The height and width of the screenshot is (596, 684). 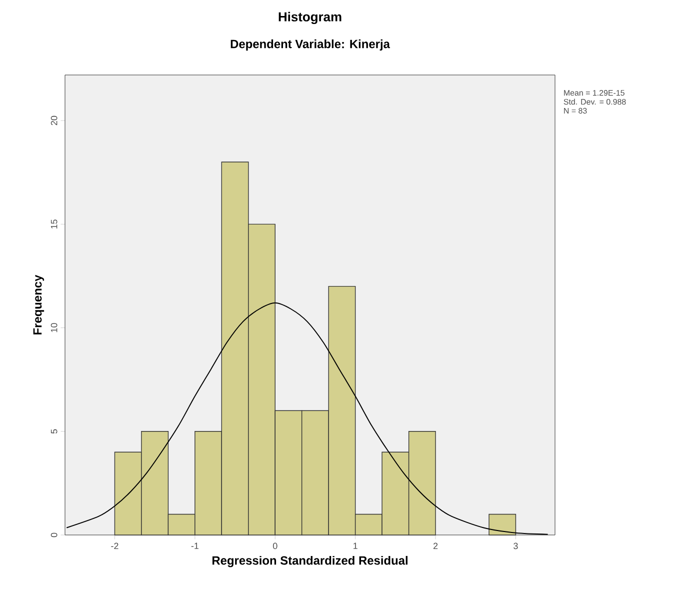 I want to click on y-tick-label: 0, so click(x=54, y=535).